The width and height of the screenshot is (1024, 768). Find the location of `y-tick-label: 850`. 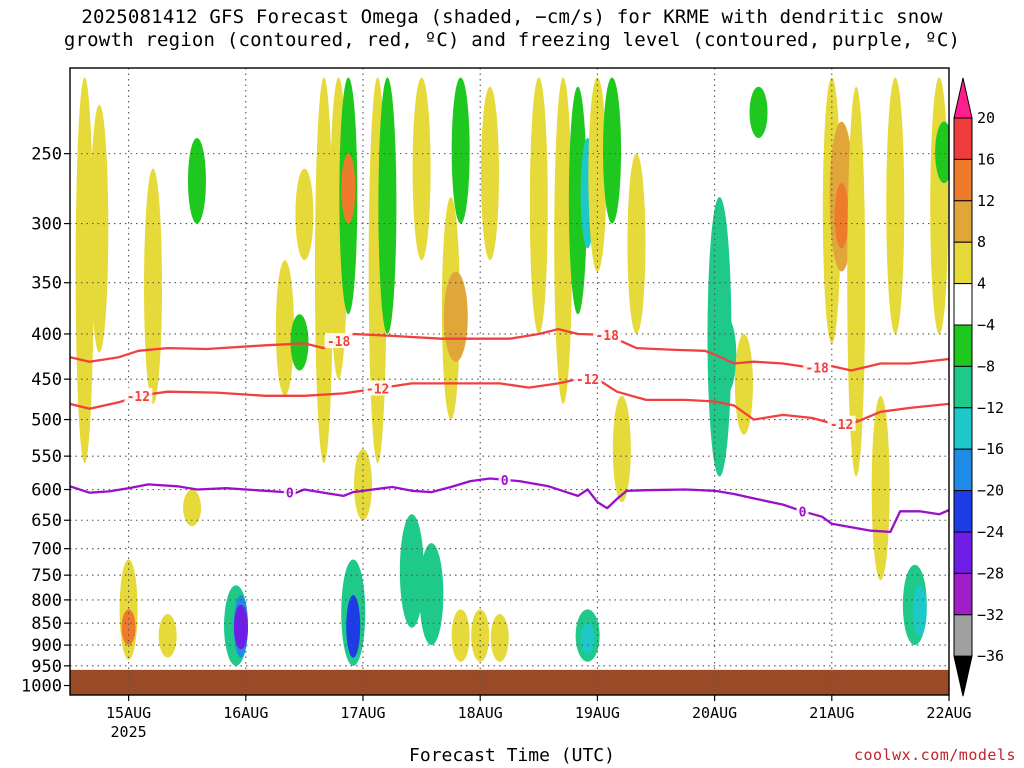

y-tick-label: 850 is located at coordinates (46, 624).